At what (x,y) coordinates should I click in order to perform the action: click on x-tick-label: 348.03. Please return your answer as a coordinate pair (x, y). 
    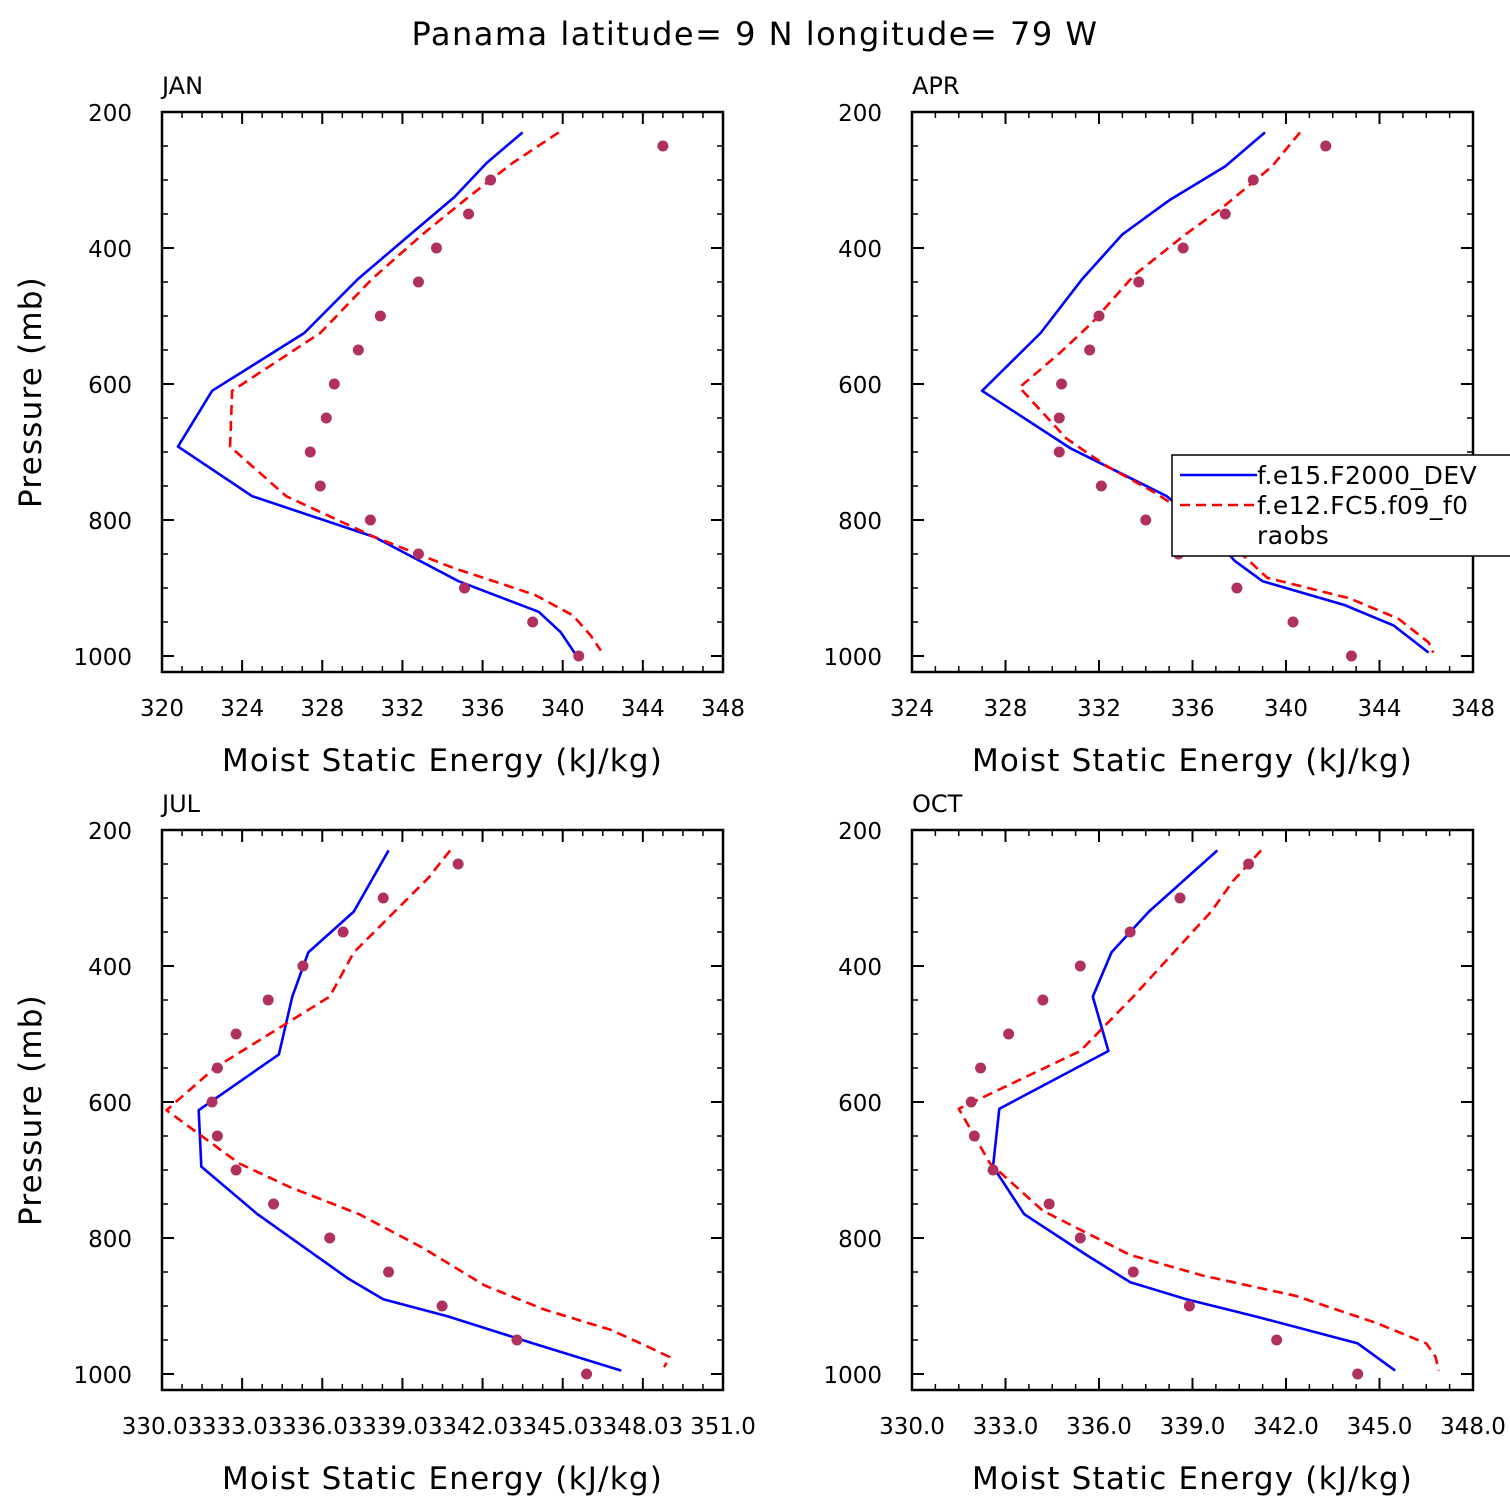
    Looking at the image, I should click on (643, 1427).